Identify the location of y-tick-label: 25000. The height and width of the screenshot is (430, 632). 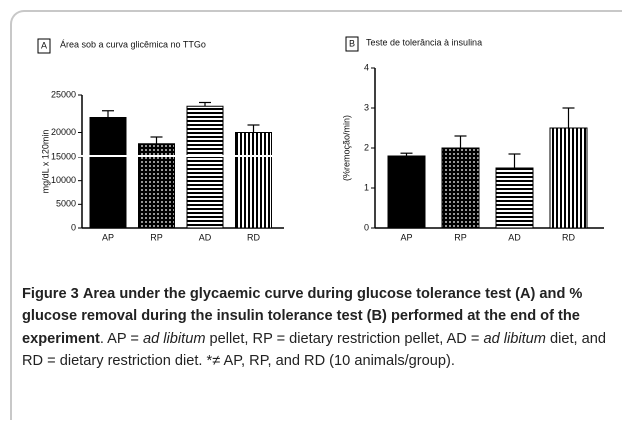
(63, 94).